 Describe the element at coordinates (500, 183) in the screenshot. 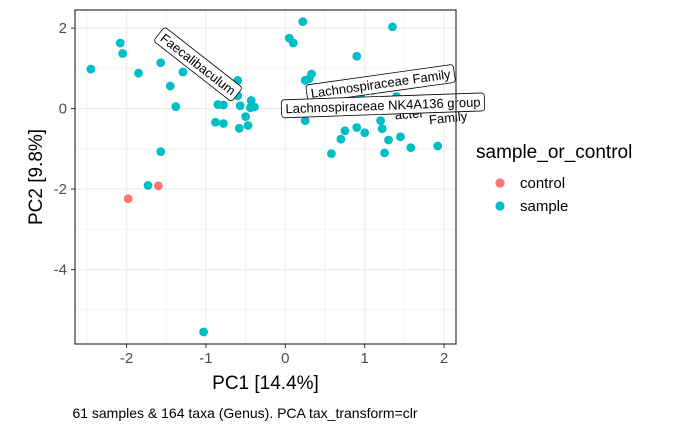

I see `legend-key-control` at that location.